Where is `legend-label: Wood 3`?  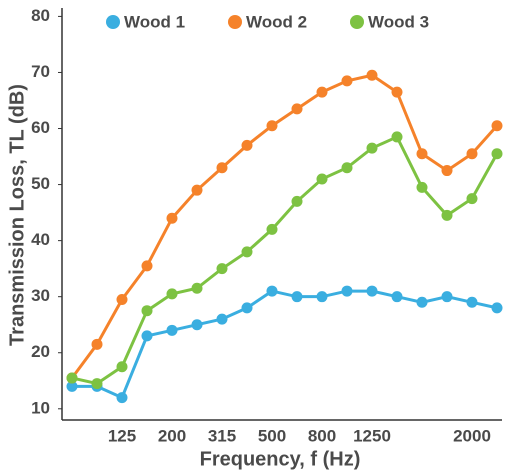
legend-label: Wood 3 is located at coordinates (398, 21).